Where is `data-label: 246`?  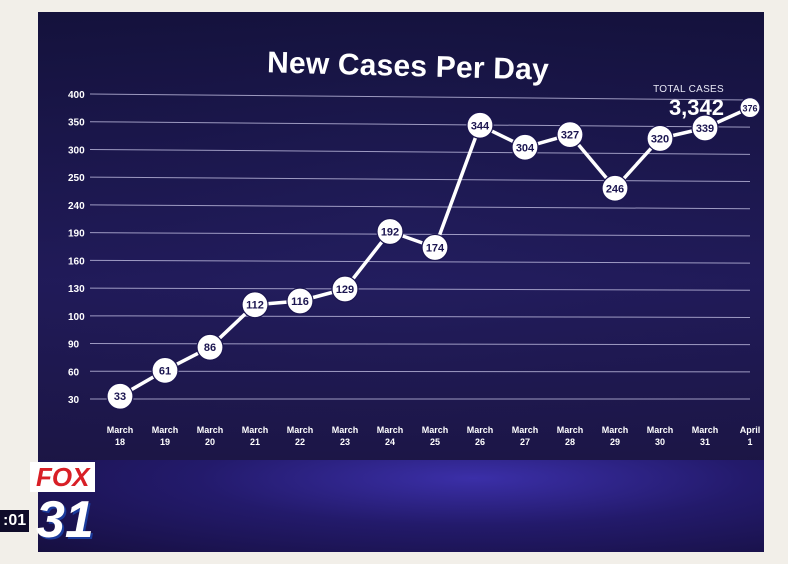
data-label: 246 is located at coordinates (615, 189).